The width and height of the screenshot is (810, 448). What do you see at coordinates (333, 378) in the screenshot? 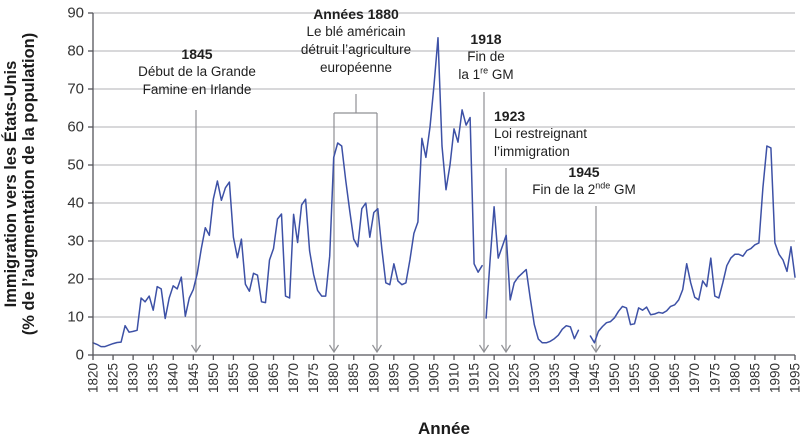
I see `x-tick-label: 1880` at bounding box center [333, 378].